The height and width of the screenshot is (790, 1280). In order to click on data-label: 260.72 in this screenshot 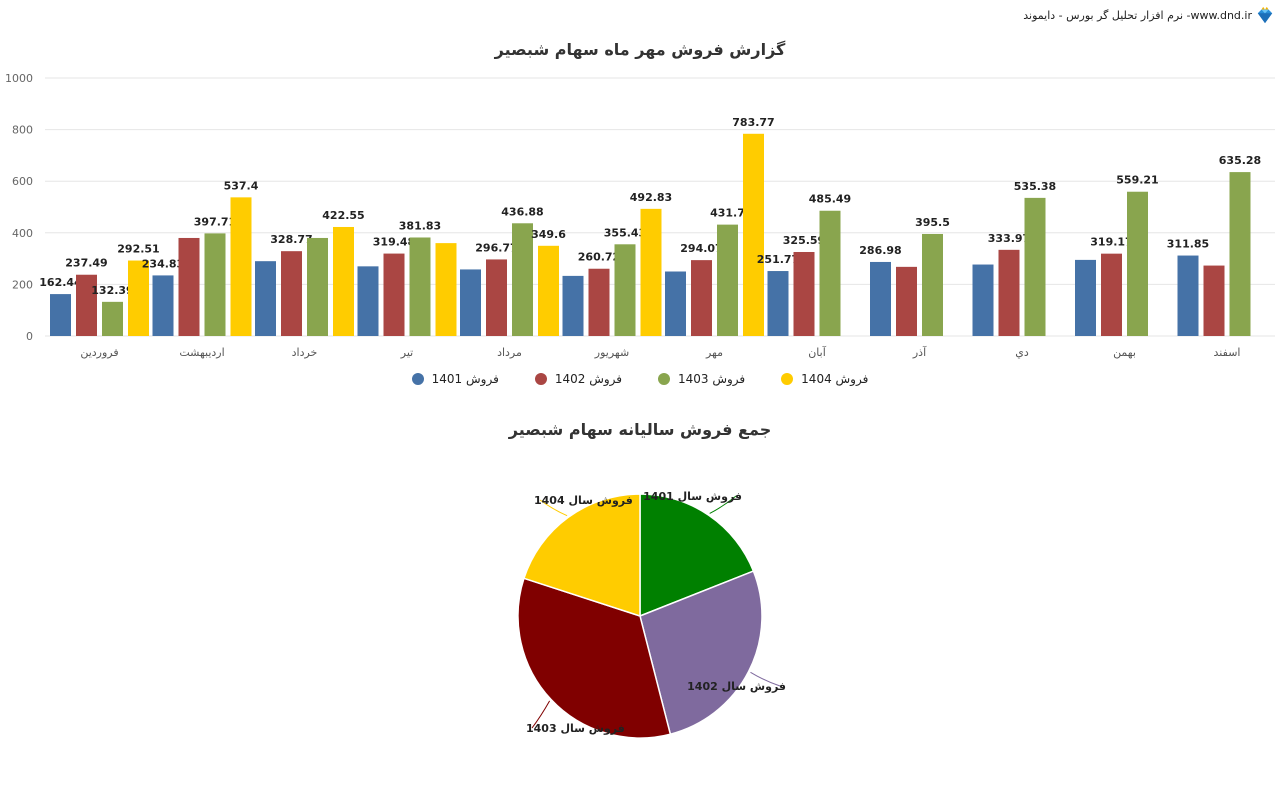, I will do `click(599, 257)`.